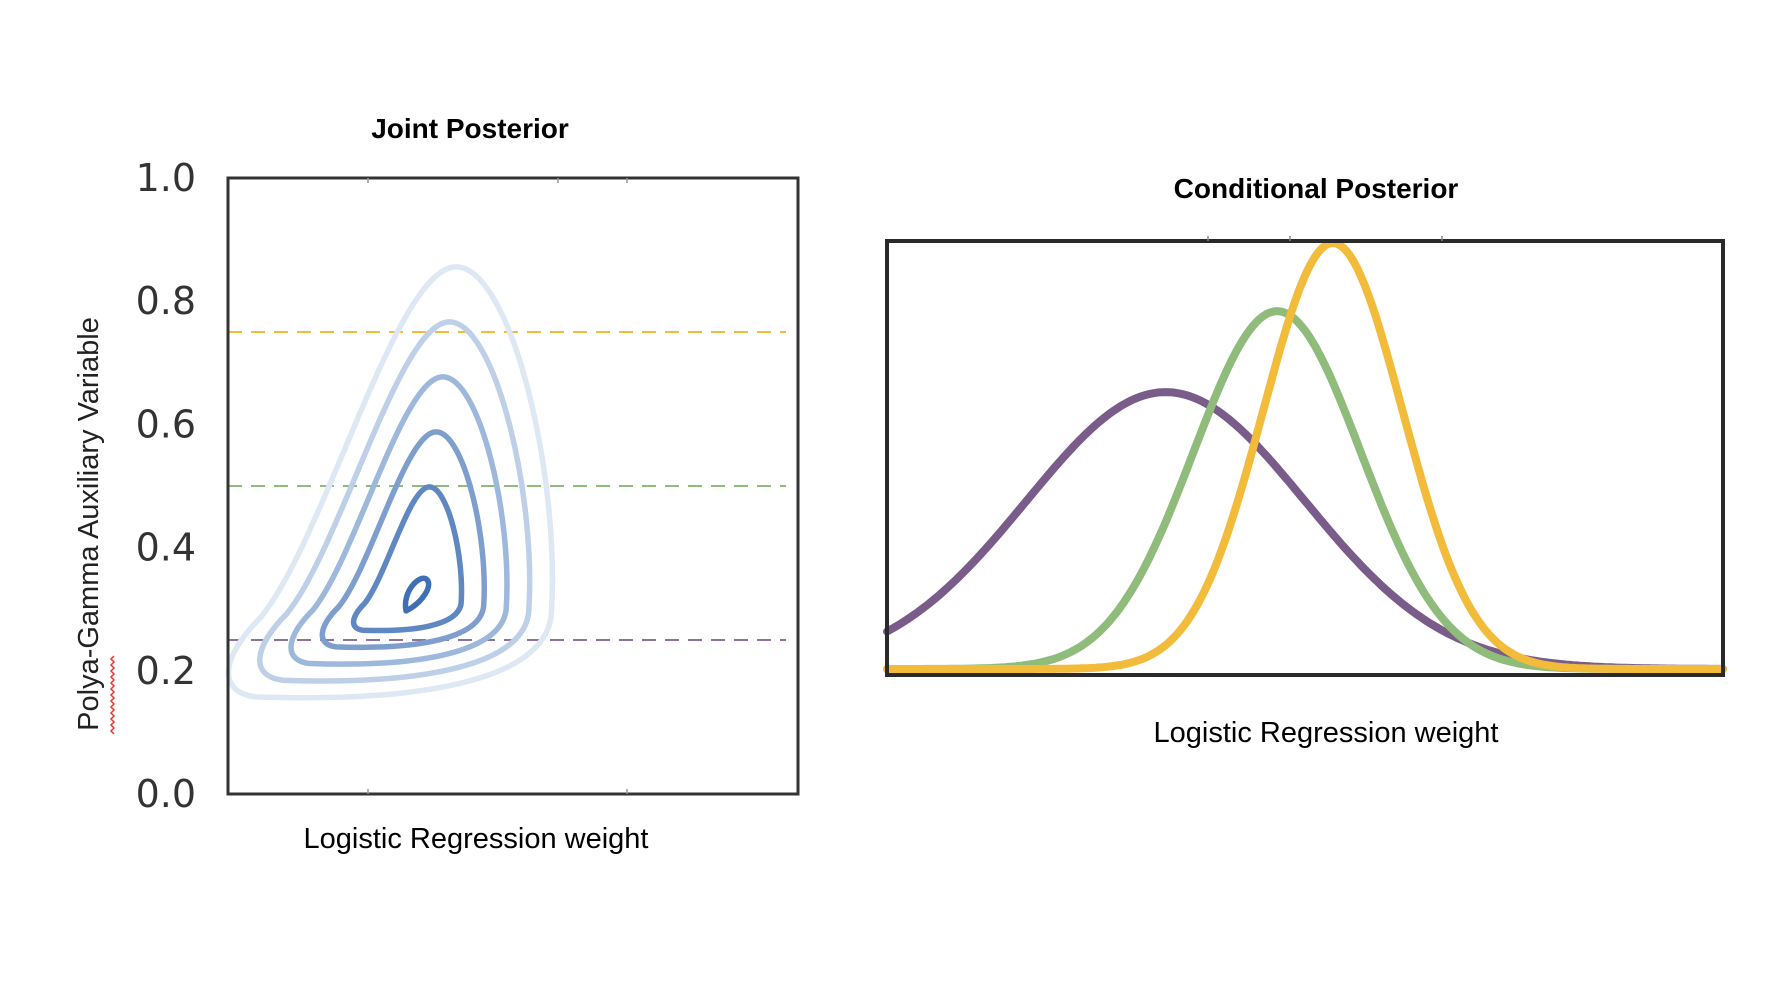 The width and height of the screenshot is (1786, 1000). I want to click on contour-group, so click(390, 482).